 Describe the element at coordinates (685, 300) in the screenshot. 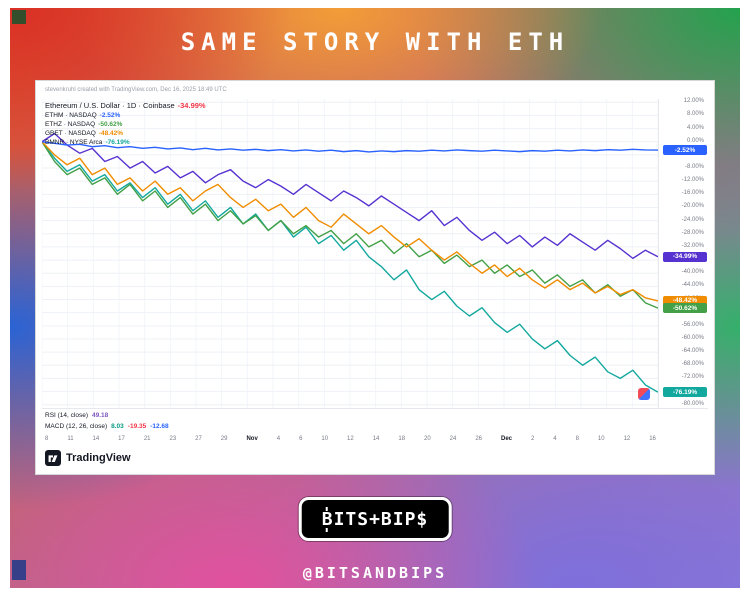

I see `last-value-badge: -48.42%` at that location.